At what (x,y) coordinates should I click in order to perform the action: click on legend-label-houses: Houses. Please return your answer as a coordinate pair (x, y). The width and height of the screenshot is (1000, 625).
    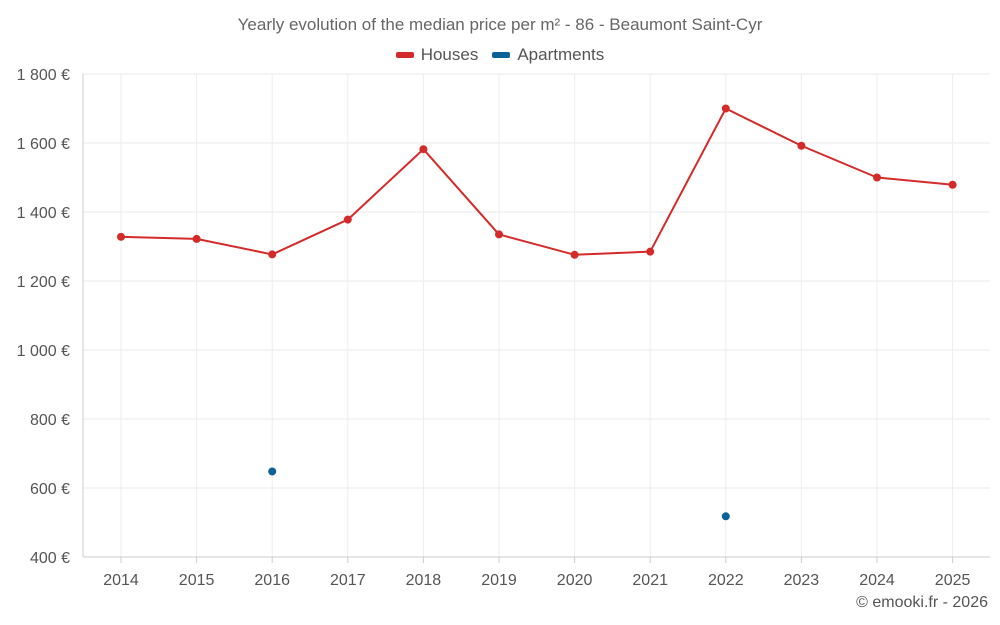
    Looking at the image, I should click on (449, 54).